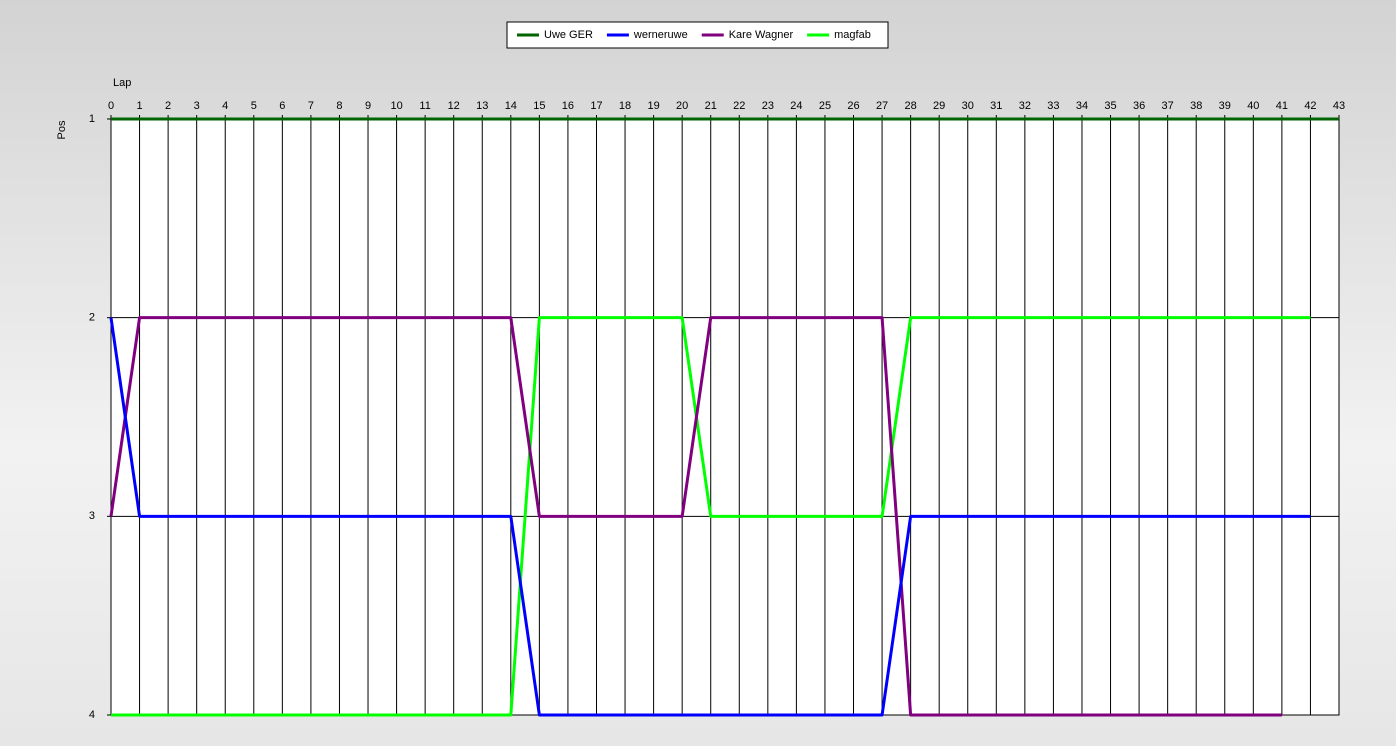  What do you see at coordinates (339, 106) in the screenshot?
I see `x-tick-label: 8` at bounding box center [339, 106].